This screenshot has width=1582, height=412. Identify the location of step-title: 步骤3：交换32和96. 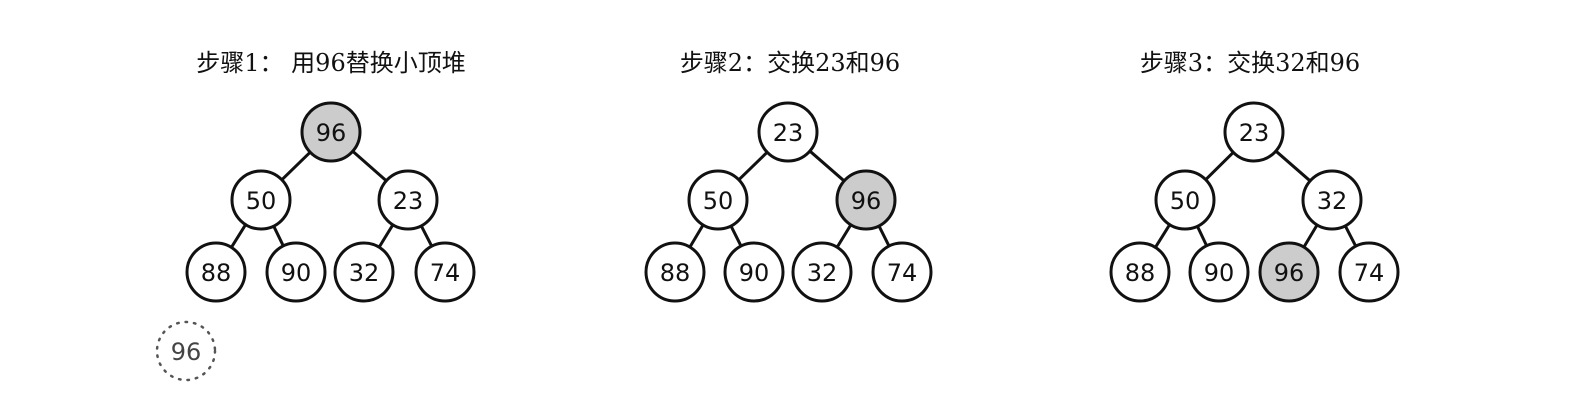
(1250, 63).